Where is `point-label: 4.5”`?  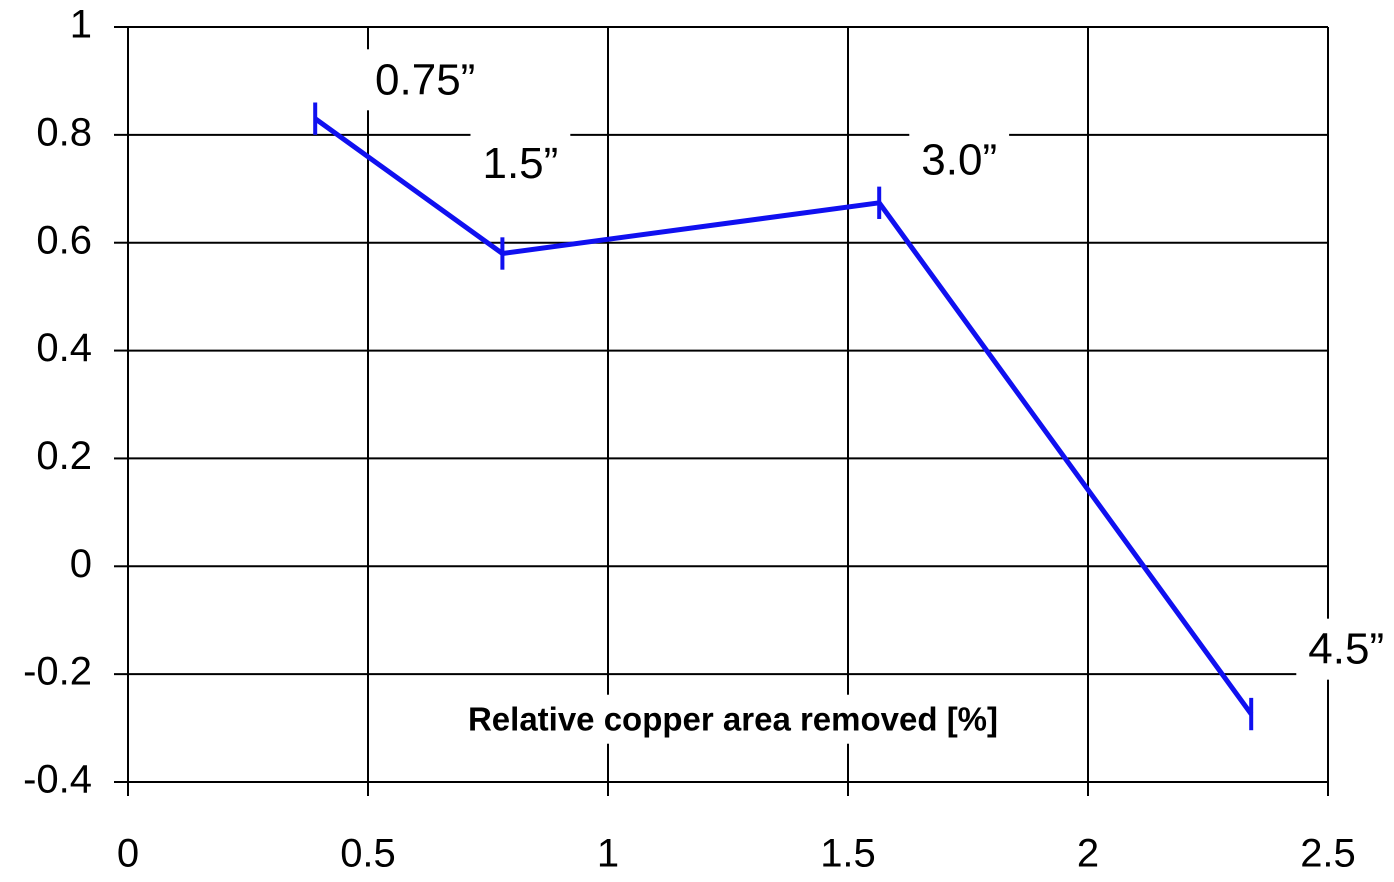 point-label: 4.5” is located at coordinates (1346, 649).